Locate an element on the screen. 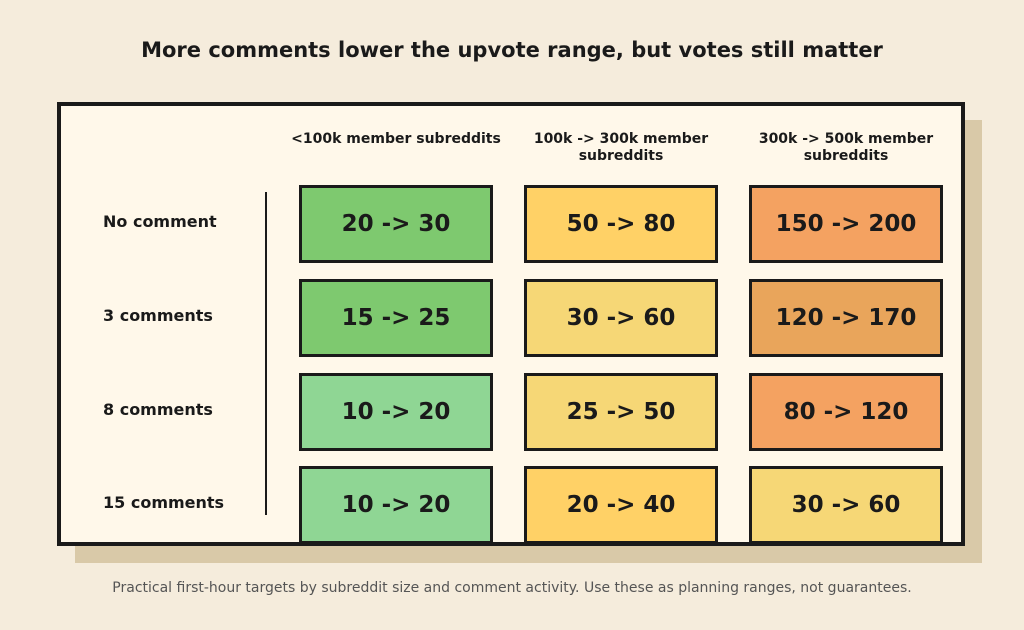 This screenshot has height=630, width=1024. range-cell: 20 -> 40 is located at coordinates (621, 505).